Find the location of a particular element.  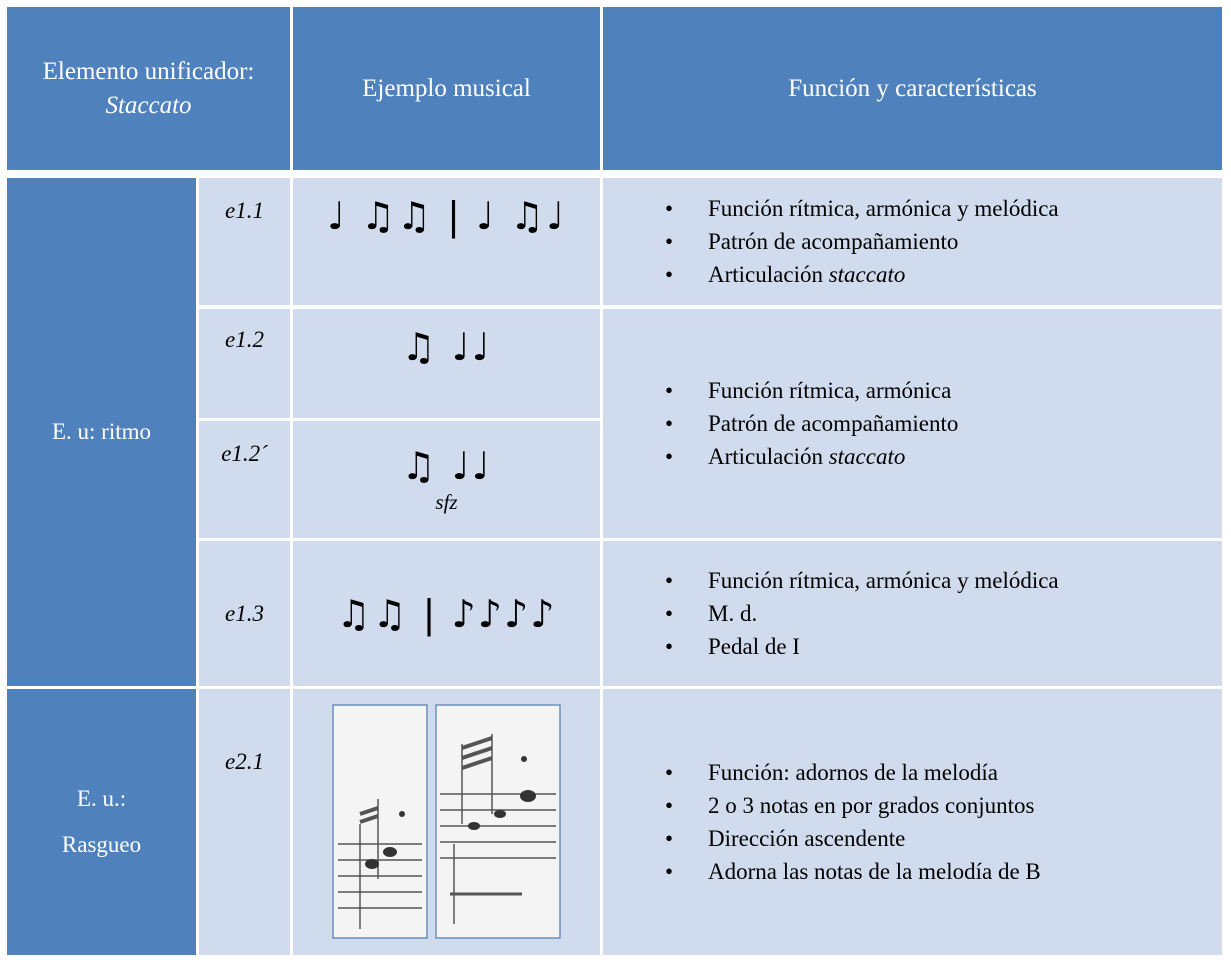

example-cell is located at coordinates (446, 822).